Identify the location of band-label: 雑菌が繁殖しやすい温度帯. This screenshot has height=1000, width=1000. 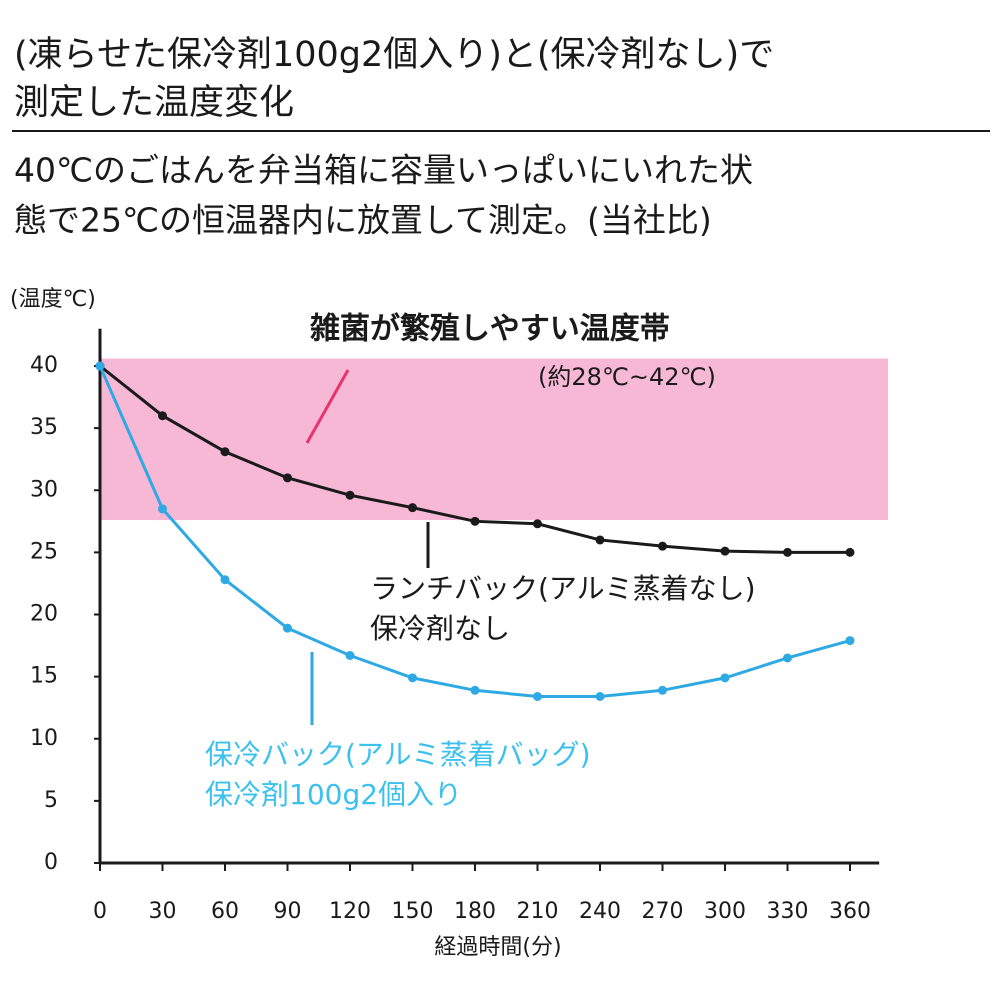
(489, 329).